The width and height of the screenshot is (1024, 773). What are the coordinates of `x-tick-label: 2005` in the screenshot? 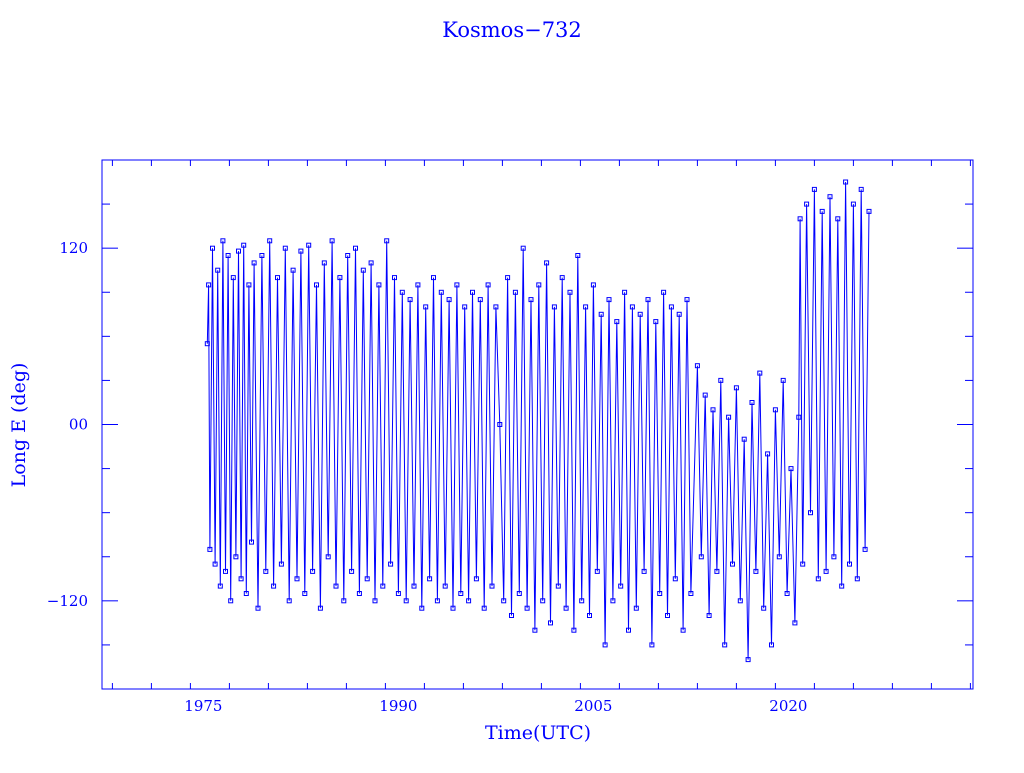 It's located at (593, 706).